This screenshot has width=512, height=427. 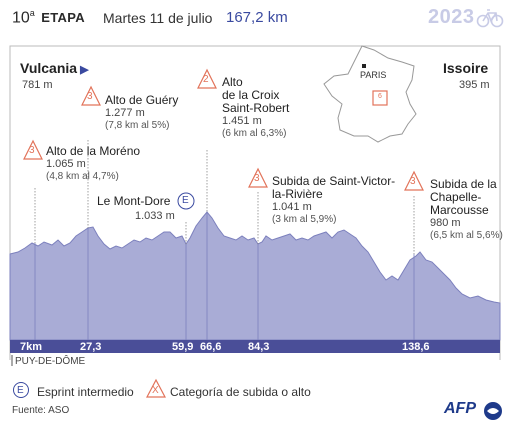 What do you see at coordinates (493, 411) in the screenshot?
I see `afp-logo-icon` at bounding box center [493, 411].